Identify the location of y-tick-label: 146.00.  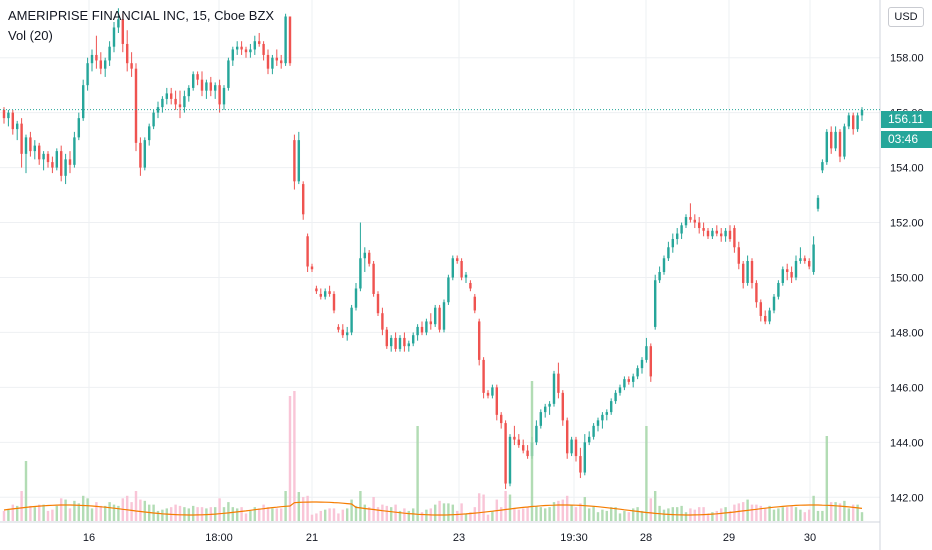
(907, 388).